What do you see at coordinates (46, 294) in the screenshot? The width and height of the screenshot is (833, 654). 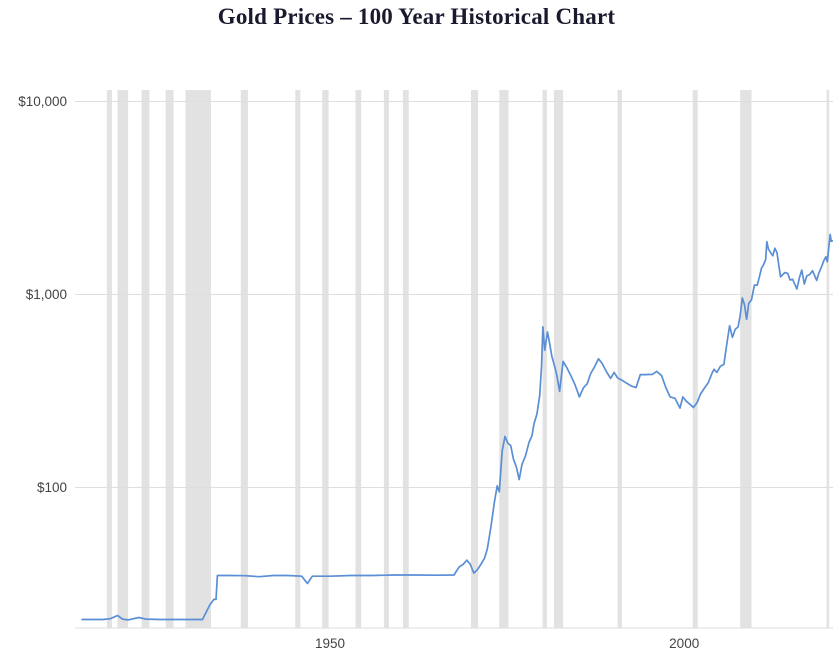 I see `y-tick-label: $1,000` at bounding box center [46, 294].